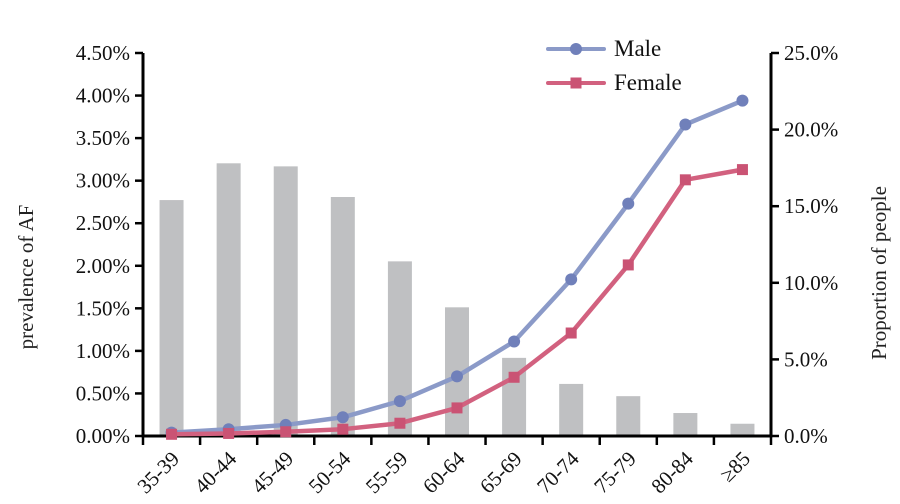 The height and width of the screenshot is (504, 900). I want to click on x-label-45-49: 45-49, so click(273, 473).